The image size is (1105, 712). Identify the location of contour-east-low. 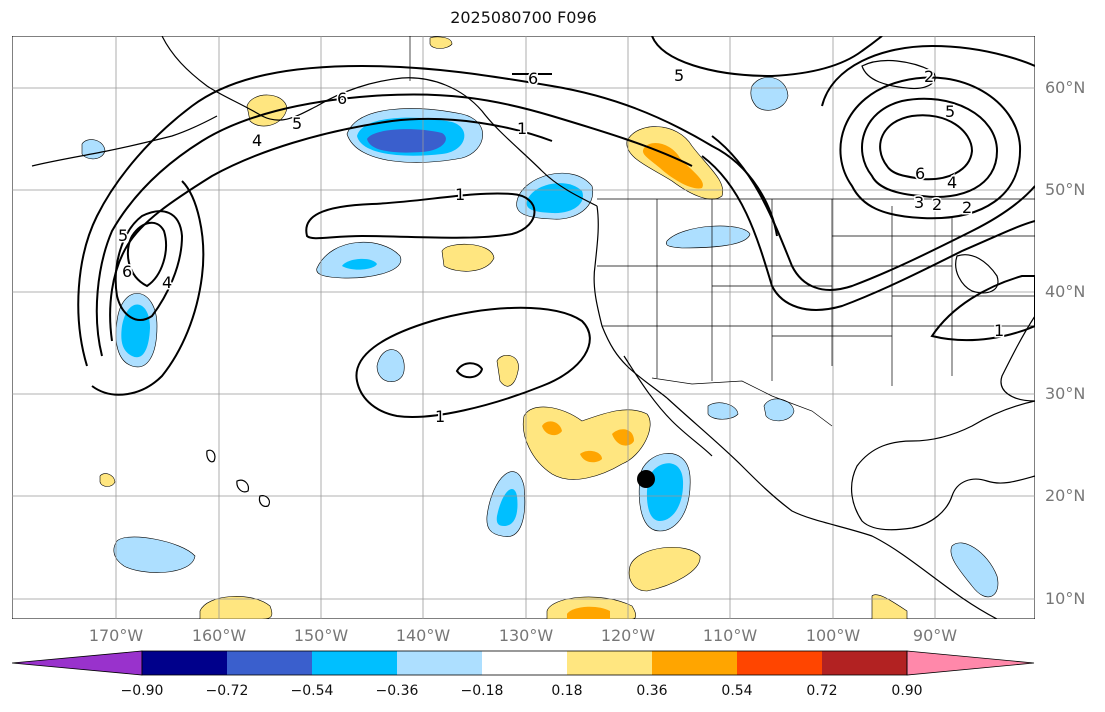
(982, 308).